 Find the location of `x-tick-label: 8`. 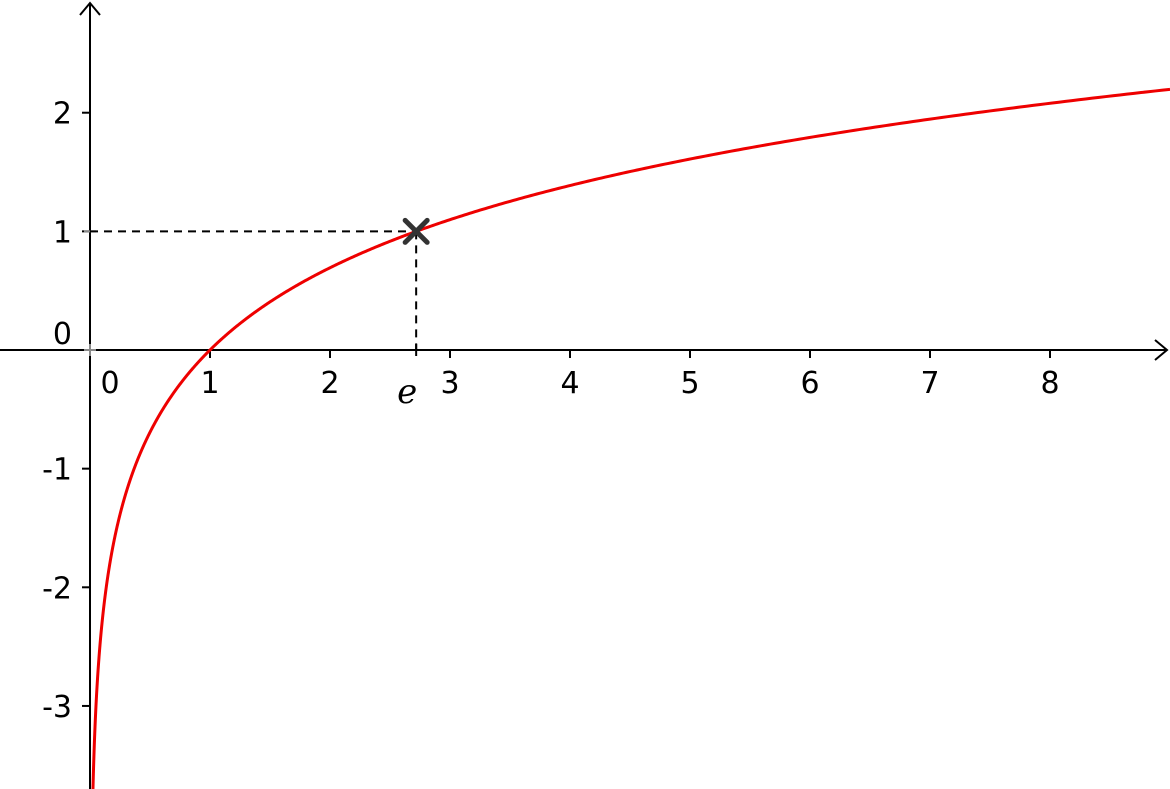

x-tick-label: 8 is located at coordinates (1049, 383).